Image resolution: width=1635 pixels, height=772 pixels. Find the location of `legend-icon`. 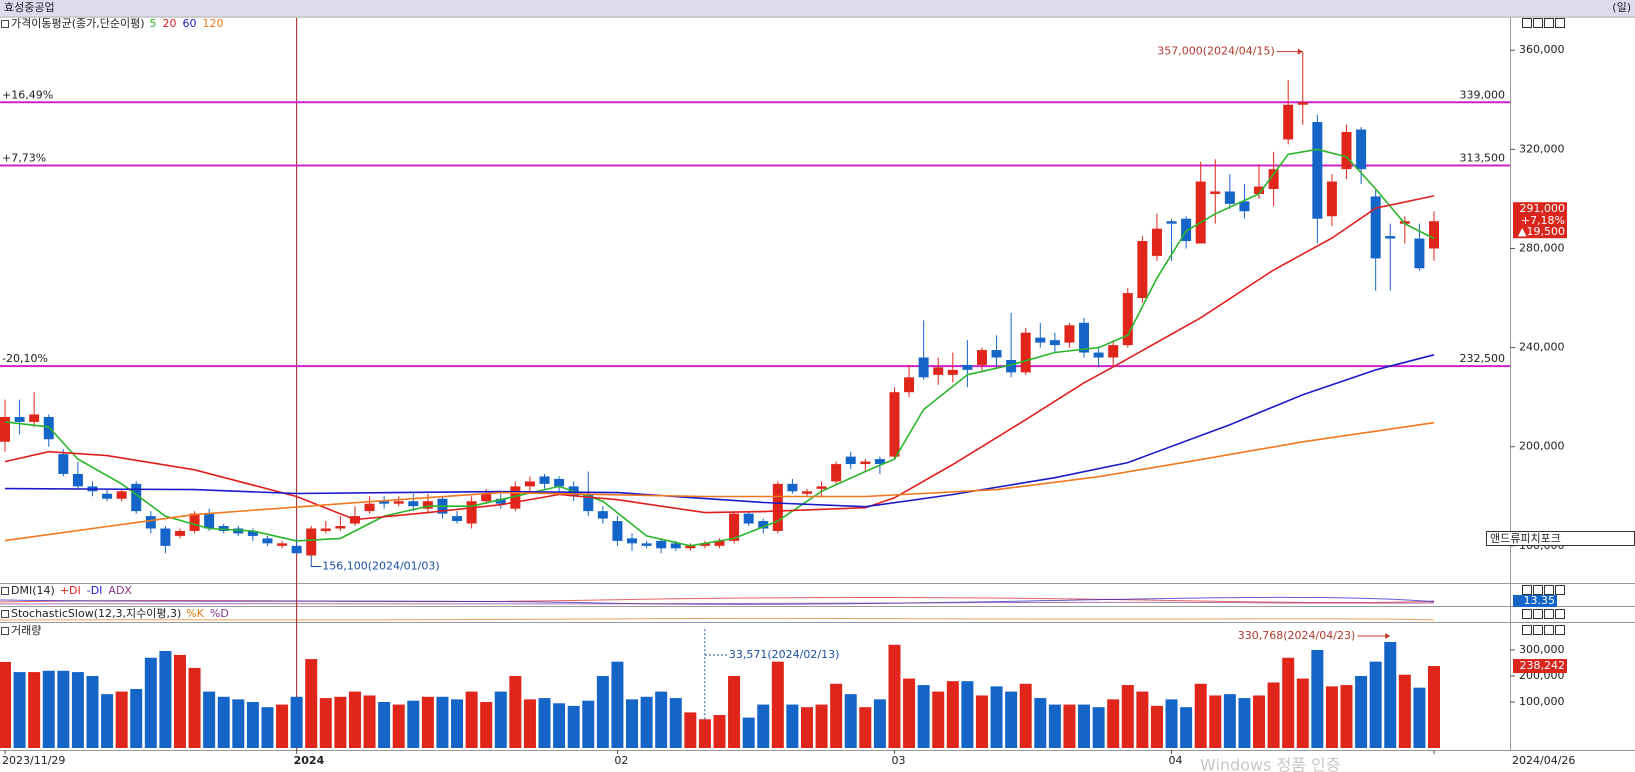

legend-icon is located at coordinates (5, 614).